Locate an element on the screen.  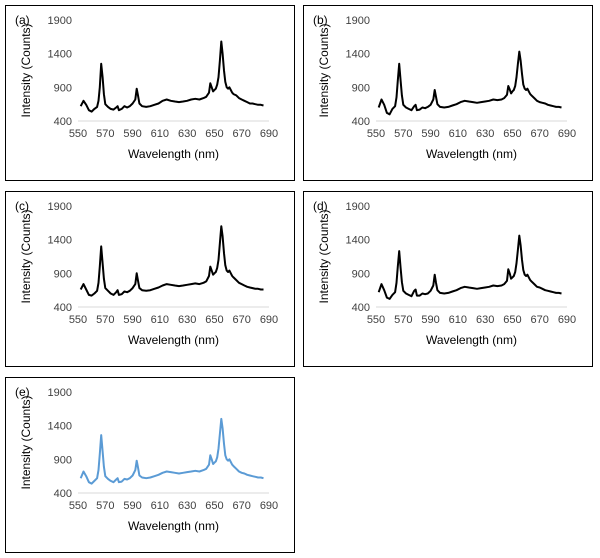
panel-label: (c) is located at coordinates (22, 206).